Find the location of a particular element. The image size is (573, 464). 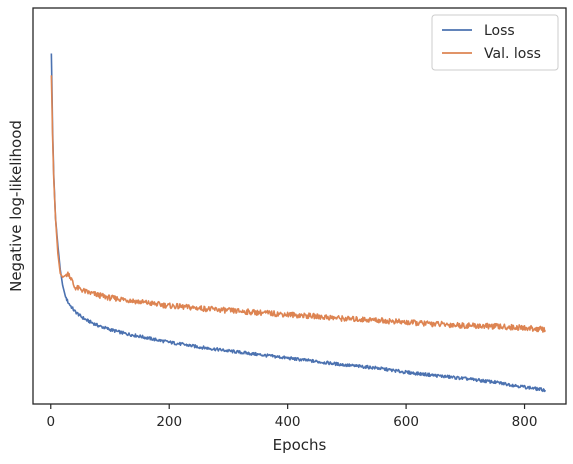

legend: Loss Val. loss is located at coordinates (495, 42).